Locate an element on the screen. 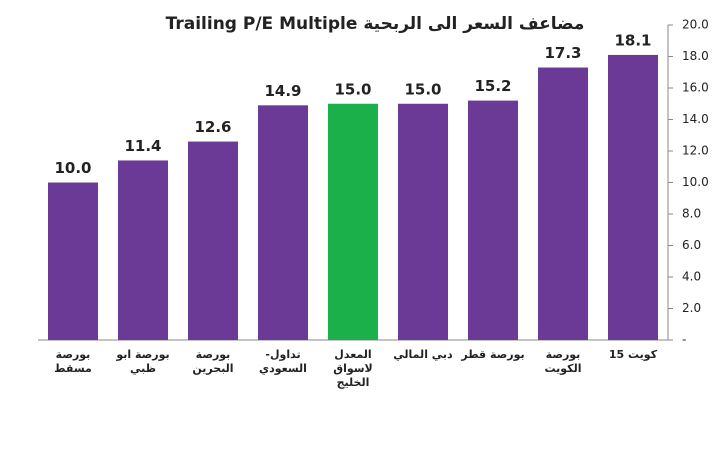 The width and height of the screenshot is (725, 450). value-label: 14.9 is located at coordinates (282, 91).